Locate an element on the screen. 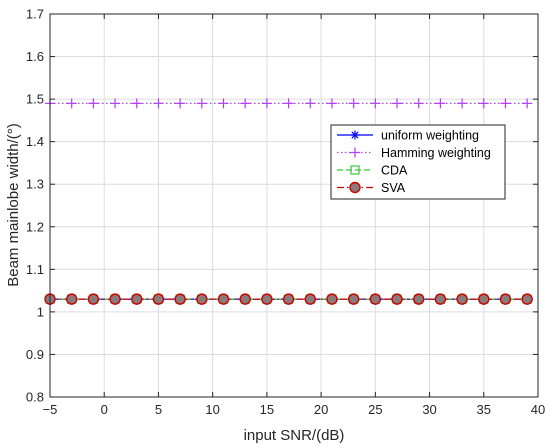  x-axis-label: input SNR/(dB) is located at coordinates (294, 435).